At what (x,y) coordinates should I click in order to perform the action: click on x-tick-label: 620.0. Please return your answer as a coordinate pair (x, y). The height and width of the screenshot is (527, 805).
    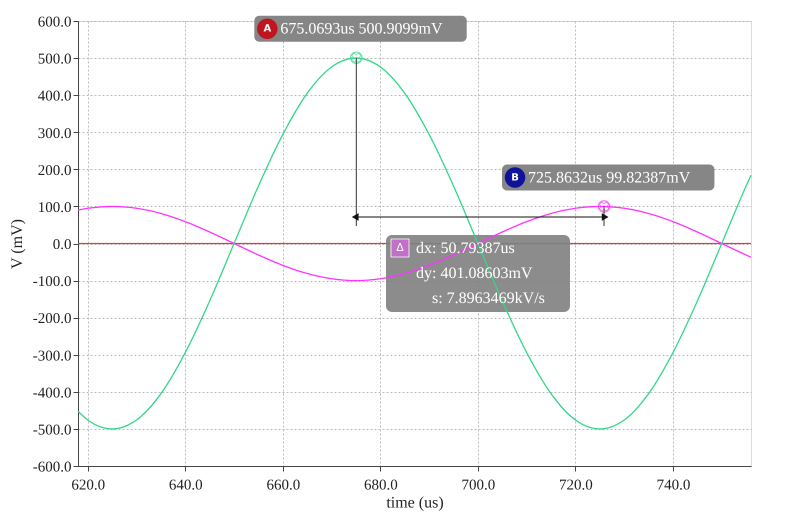
    Looking at the image, I should click on (88, 486).